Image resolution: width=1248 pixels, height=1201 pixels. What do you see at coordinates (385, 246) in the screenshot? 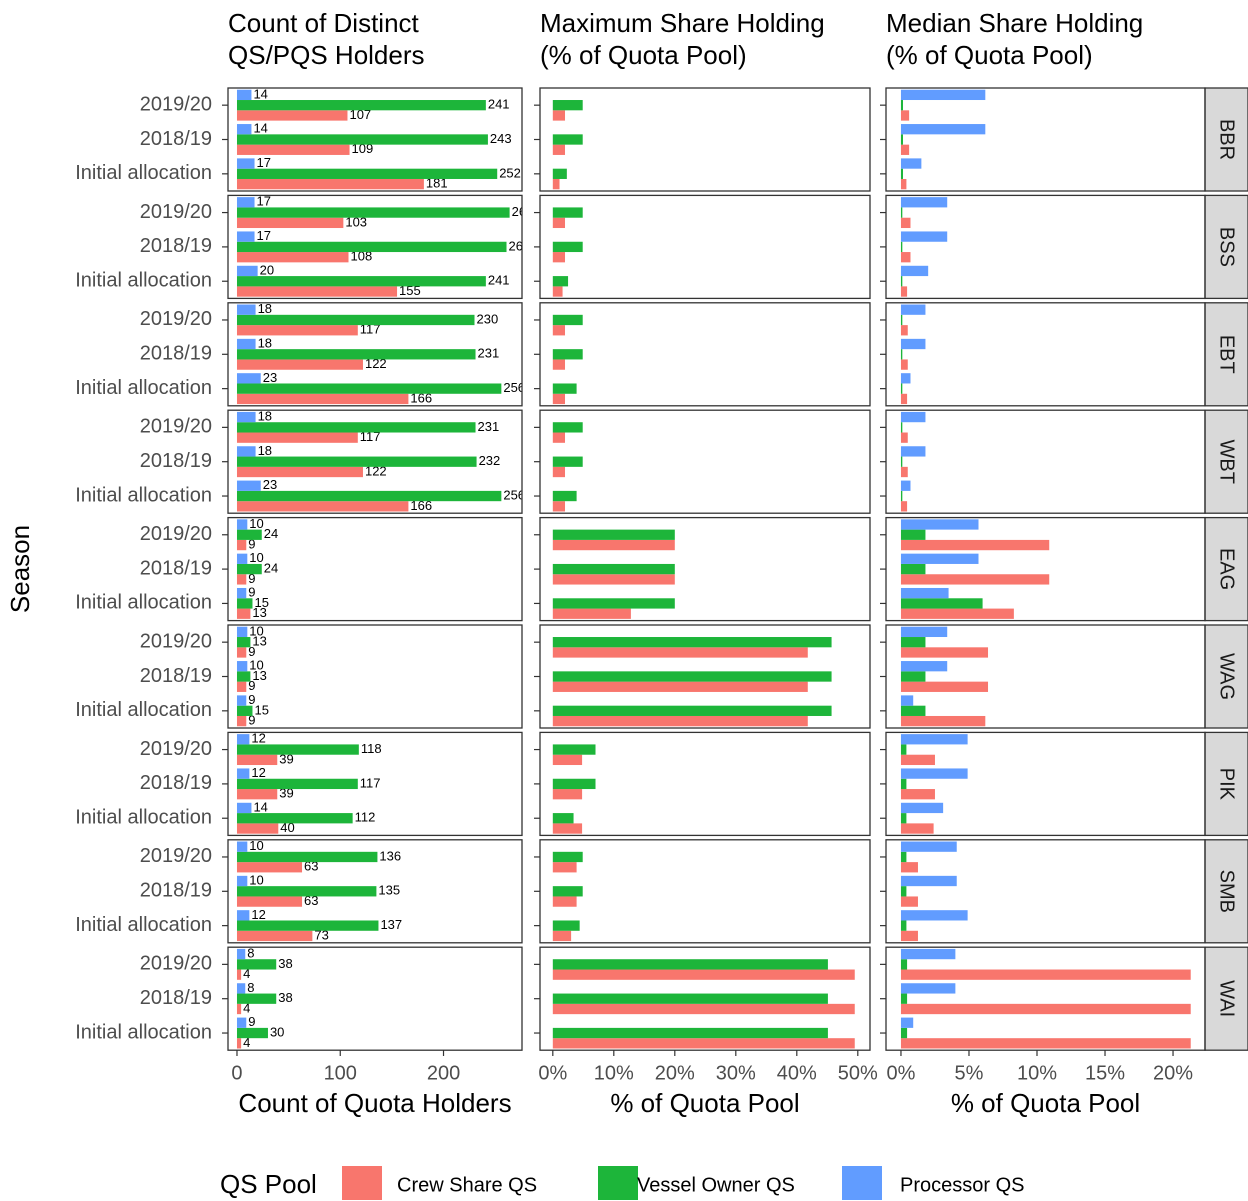
I see `facet-panel: 103 108 155 264 261 241 17 17 20` at bounding box center [385, 246].